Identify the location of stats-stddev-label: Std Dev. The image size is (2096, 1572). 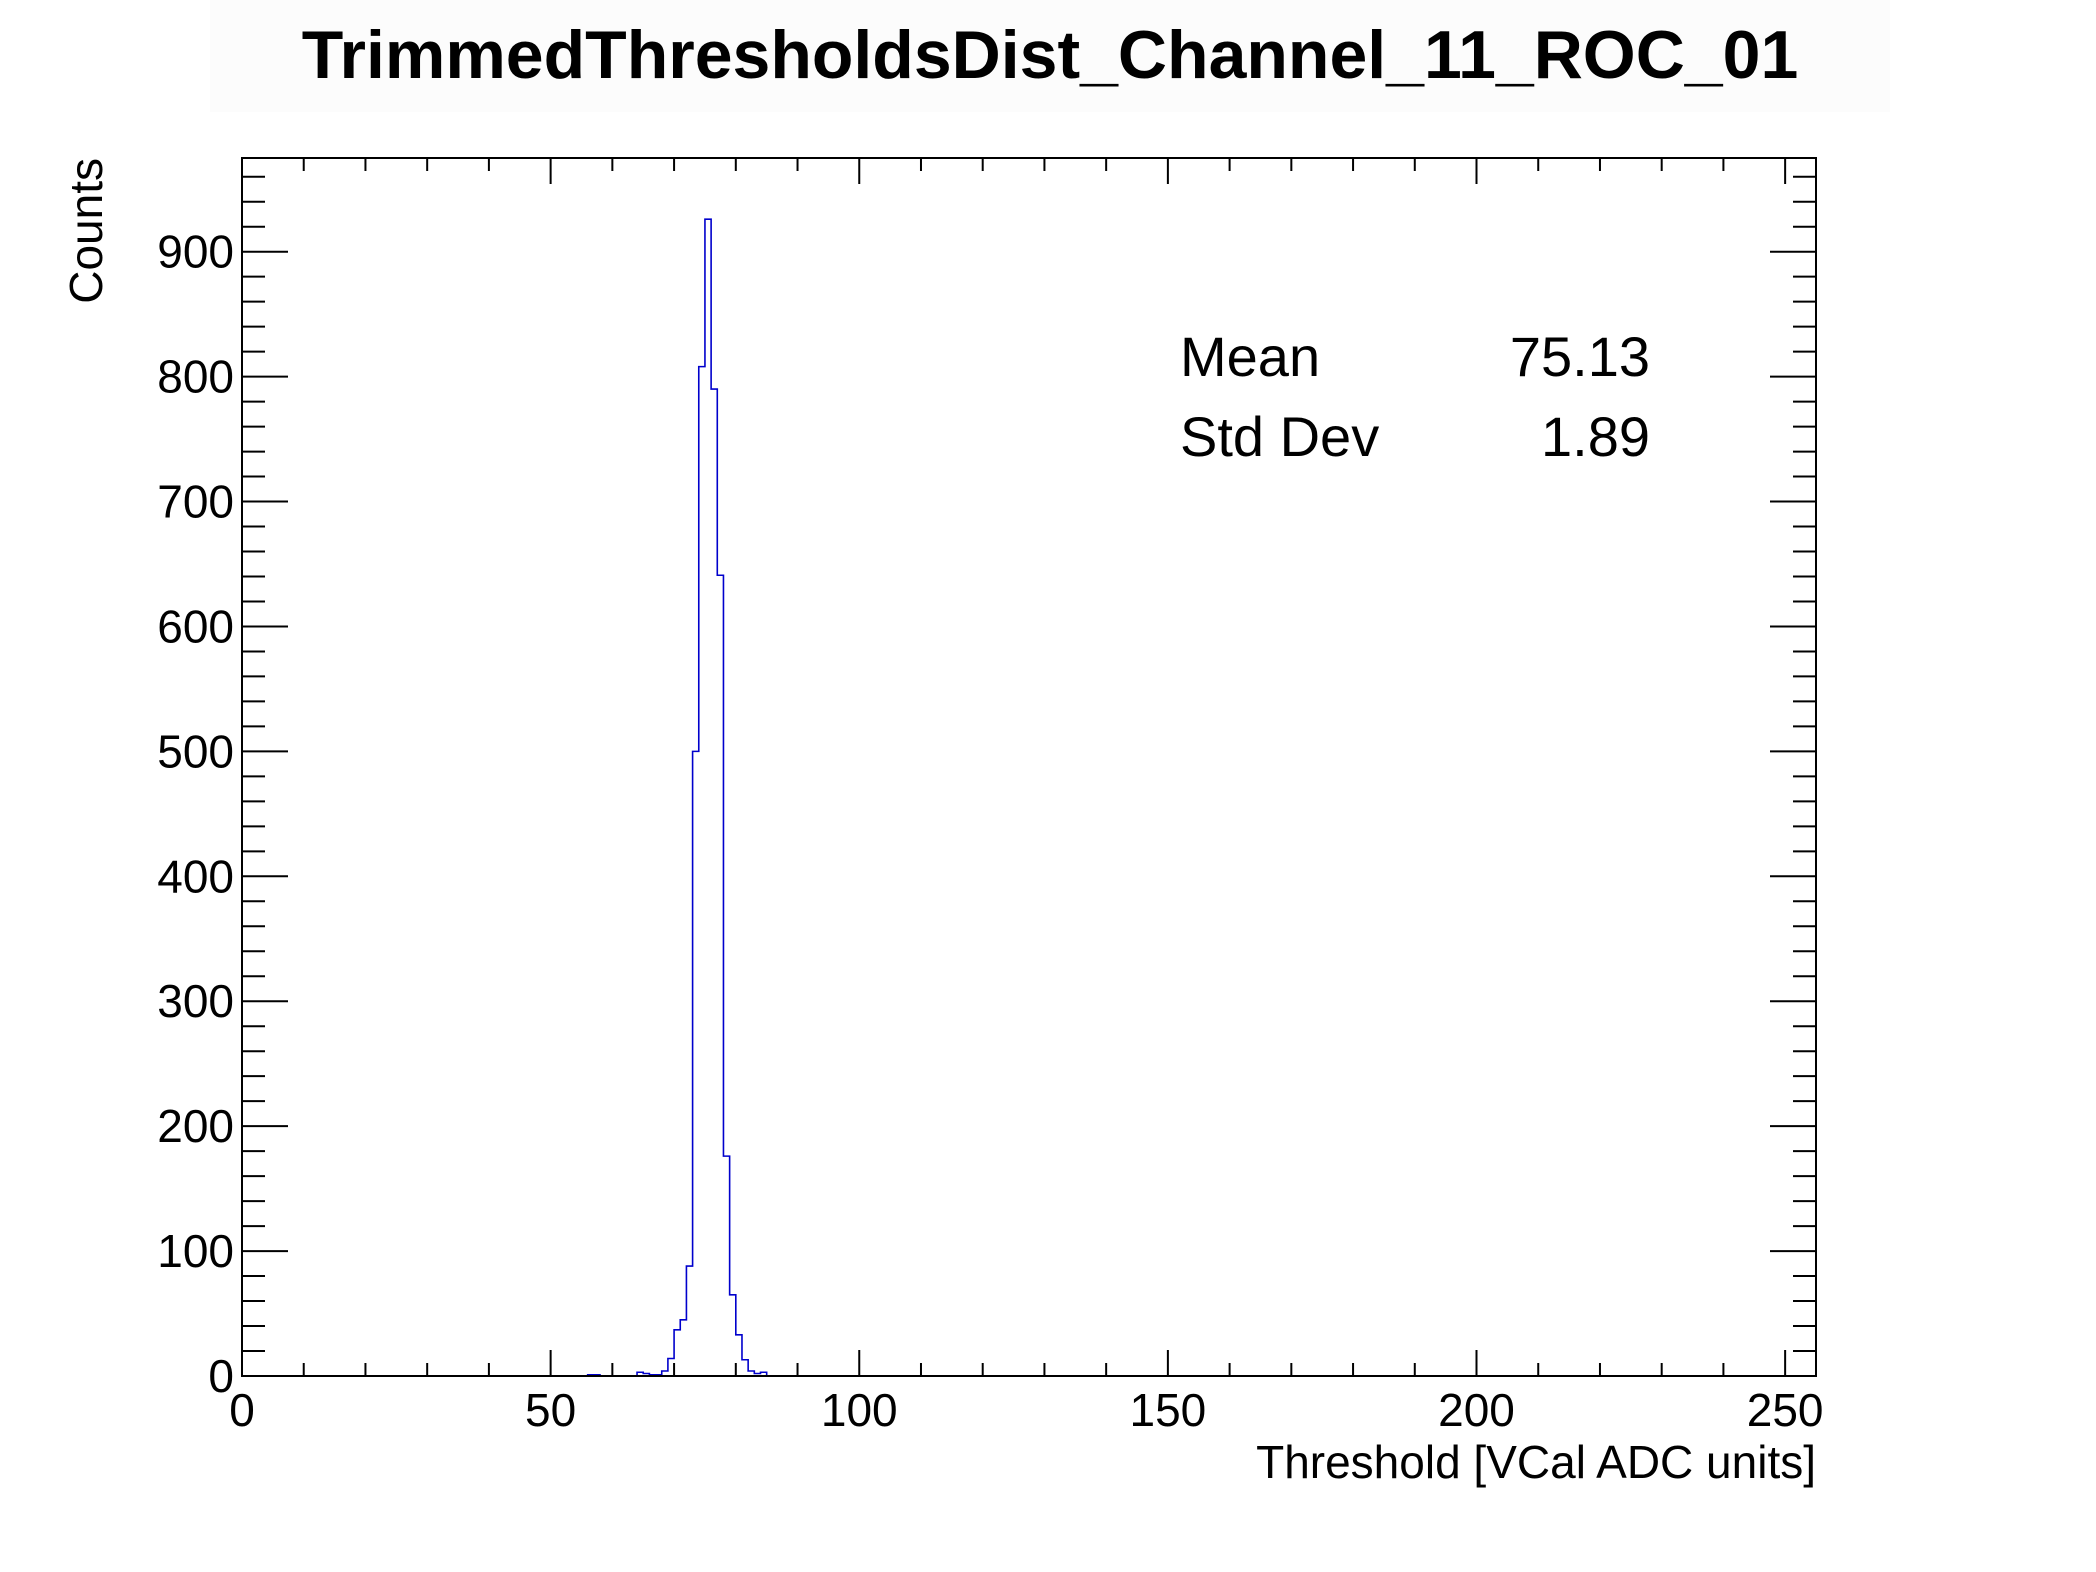
(1279, 436).